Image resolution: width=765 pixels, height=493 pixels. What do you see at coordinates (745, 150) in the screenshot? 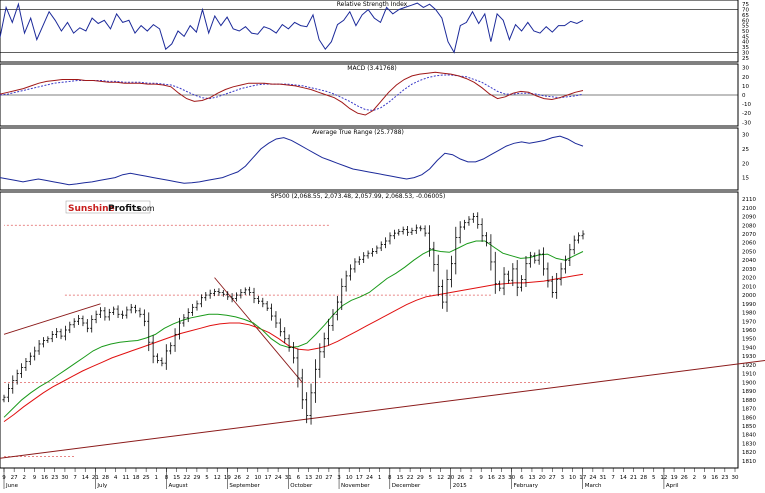
I see `atr-tick-label: 25` at bounding box center [745, 150].